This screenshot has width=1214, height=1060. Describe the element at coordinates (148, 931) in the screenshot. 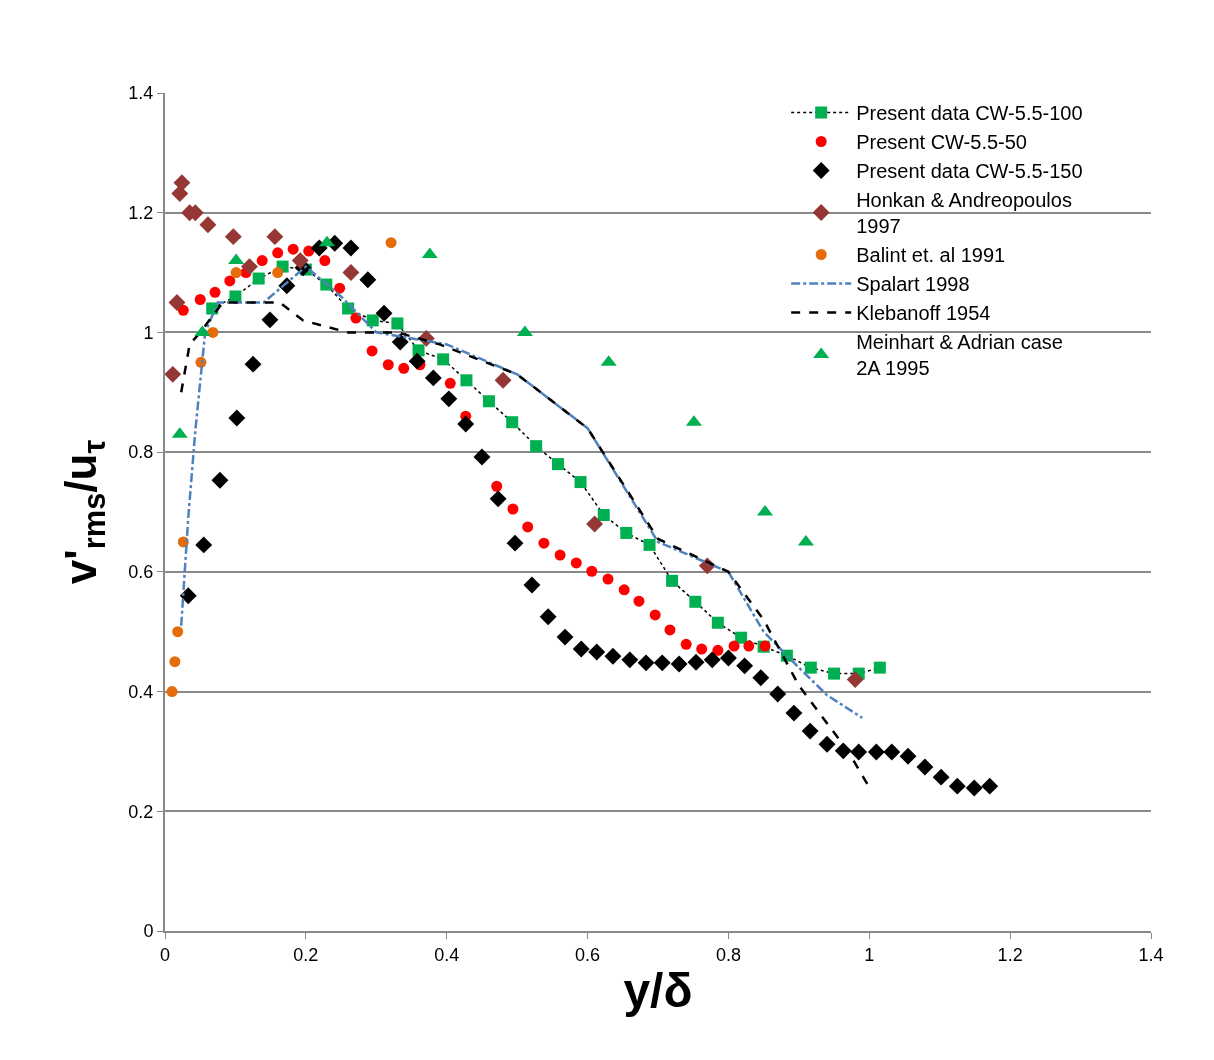

I see `y-tick-label: 0` at that location.